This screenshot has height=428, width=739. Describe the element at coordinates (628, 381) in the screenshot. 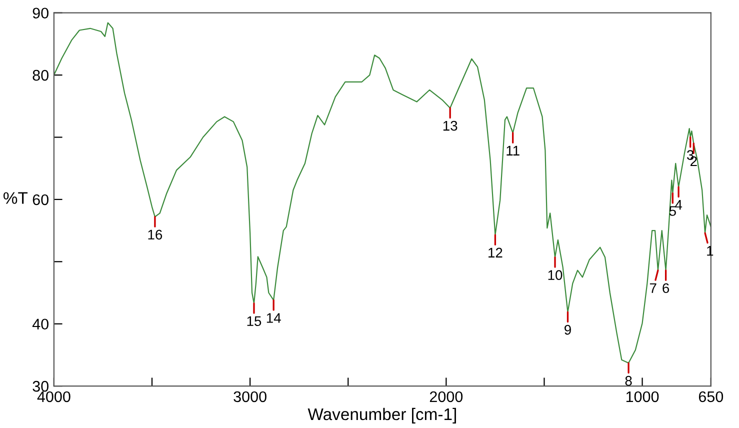

I see `annotation: 8` at that location.